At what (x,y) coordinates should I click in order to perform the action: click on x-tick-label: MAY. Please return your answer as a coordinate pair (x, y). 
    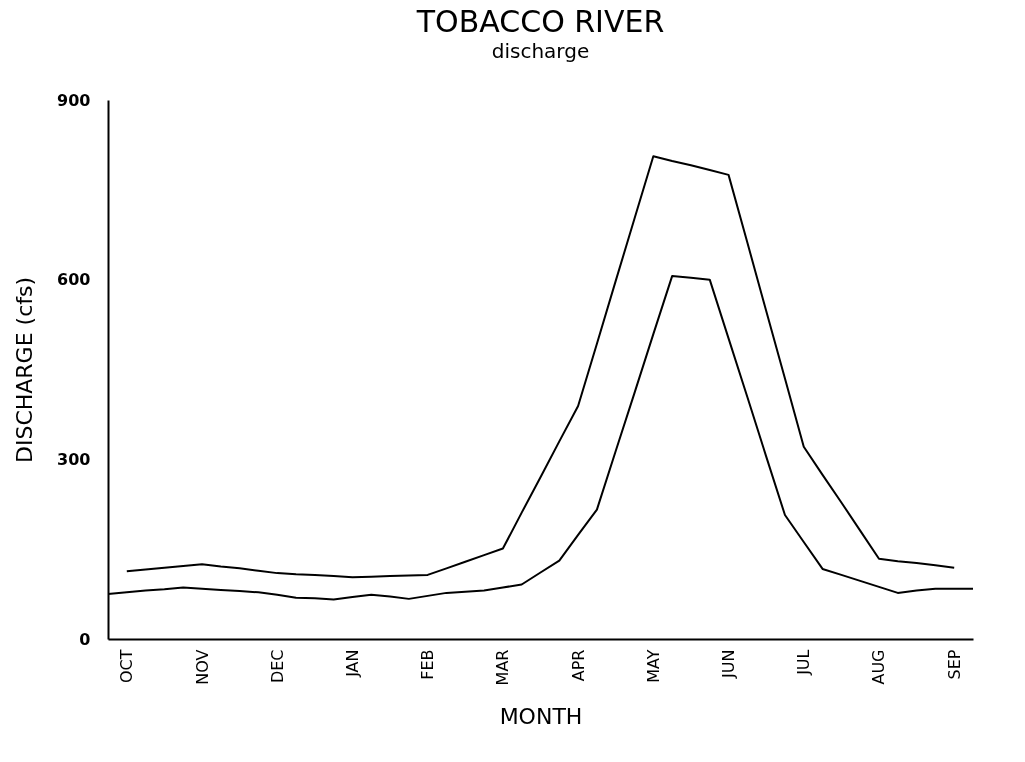
    Looking at the image, I should click on (653, 666).